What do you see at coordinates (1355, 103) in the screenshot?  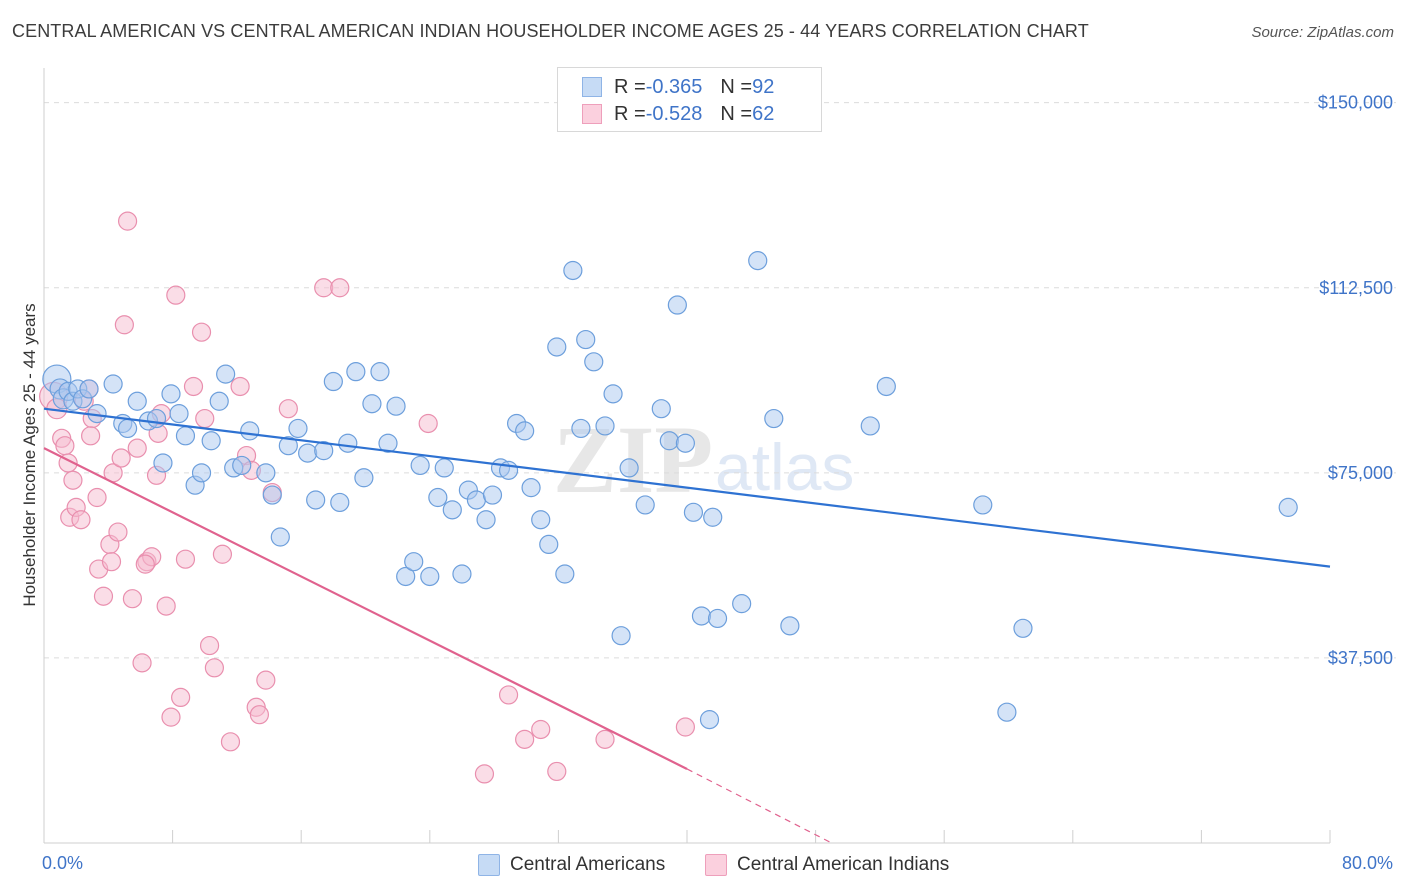 I see `y-tick-label: $150,000` at bounding box center [1355, 103].